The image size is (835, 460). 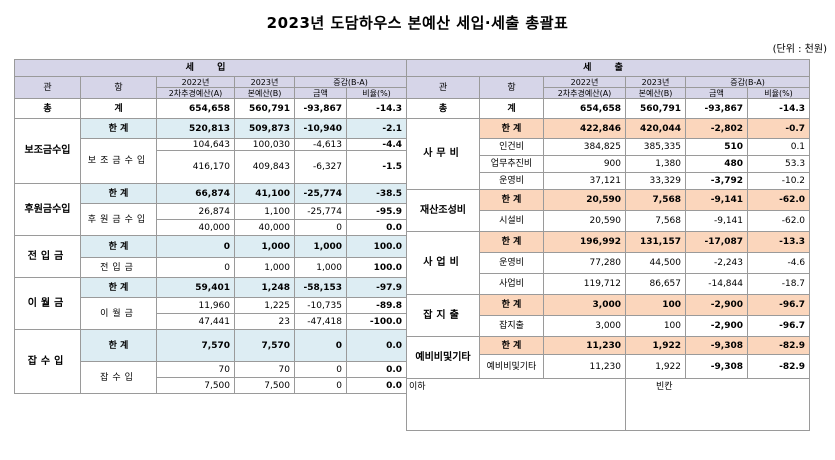 What do you see at coordinates (584, 284) in the screenshot?
I see `cell: 119,712` at bounding box center [584, 284].